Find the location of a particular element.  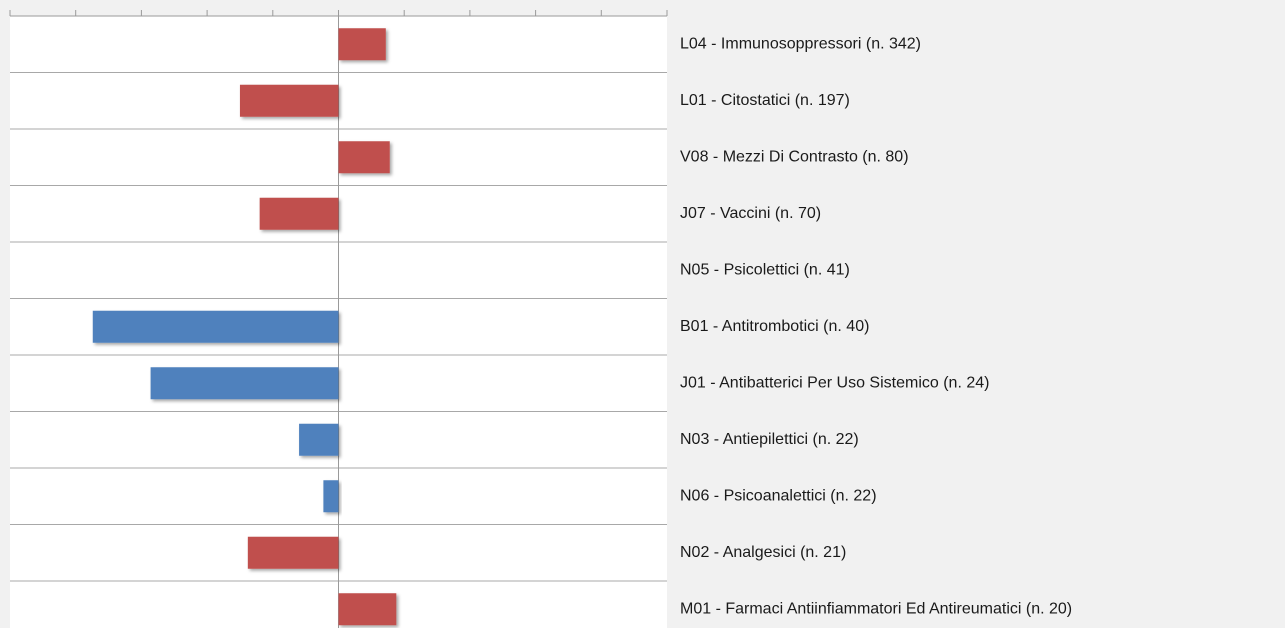

category-label: B01 - Antitrombotici (n. 40) is located at coordinates (774, 326).